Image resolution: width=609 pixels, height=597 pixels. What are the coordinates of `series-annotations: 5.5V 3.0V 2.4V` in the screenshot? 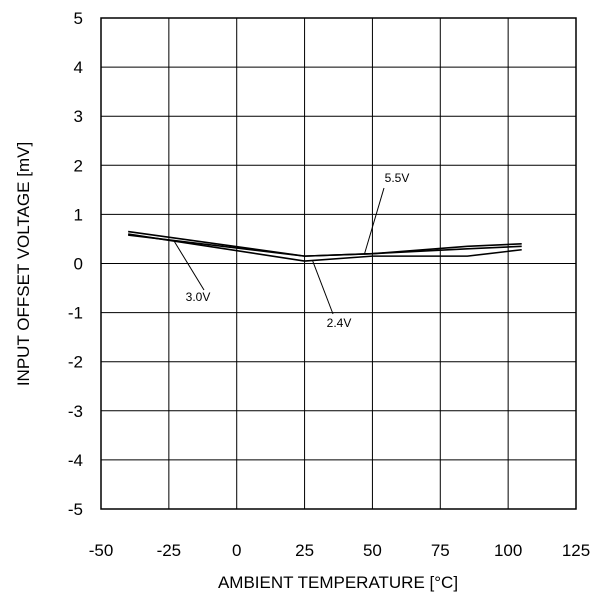 It's located at (291, 250).